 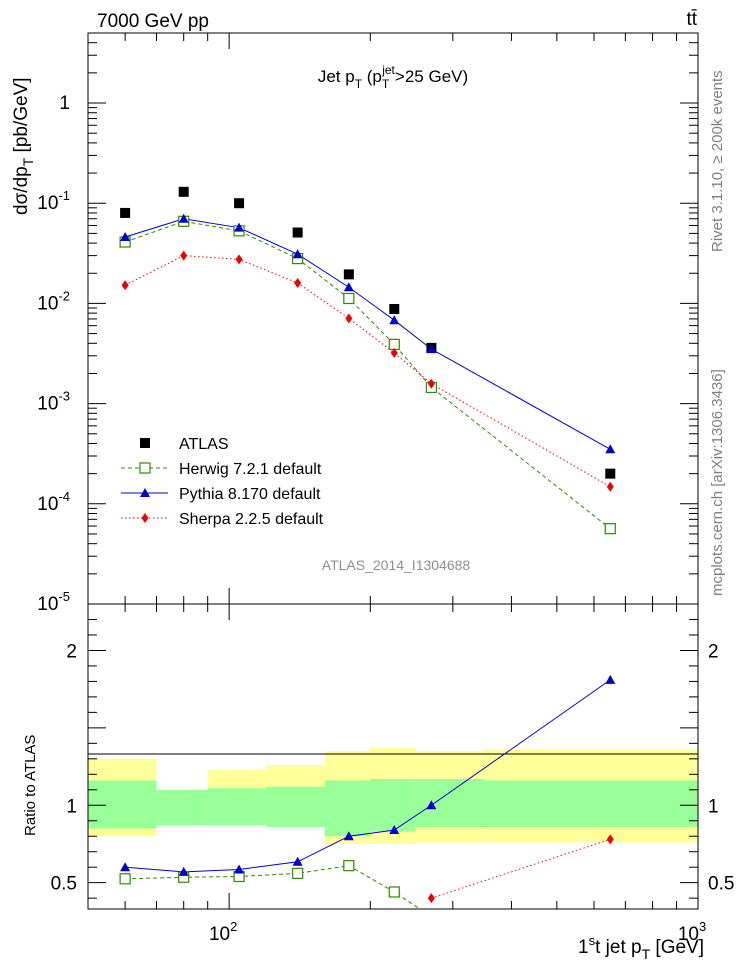 What do you see at coordinates (223, 932) in the screenshot?
I see `x-tick-label: 10²` at bounding box center [223, 932].